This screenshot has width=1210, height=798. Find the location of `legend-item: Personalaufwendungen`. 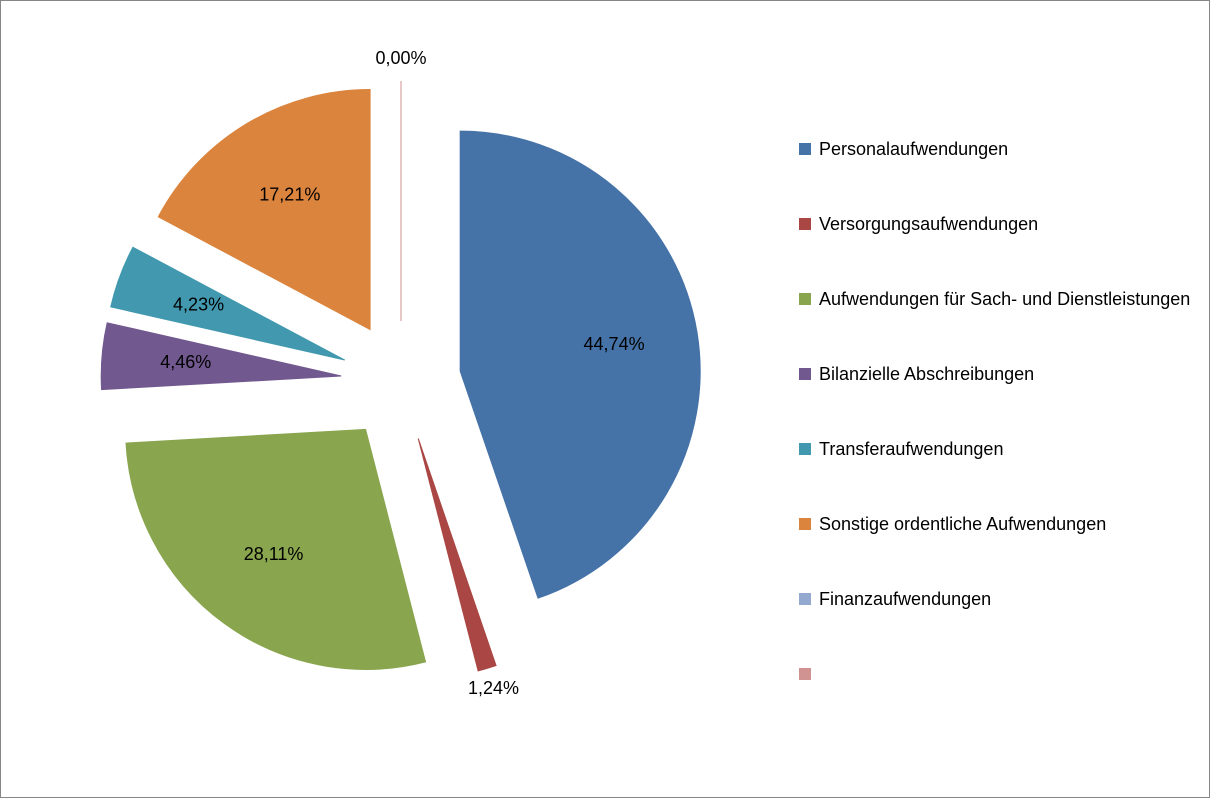

legend-item: Personalaufwendungen is located at coordinates (999, 174).